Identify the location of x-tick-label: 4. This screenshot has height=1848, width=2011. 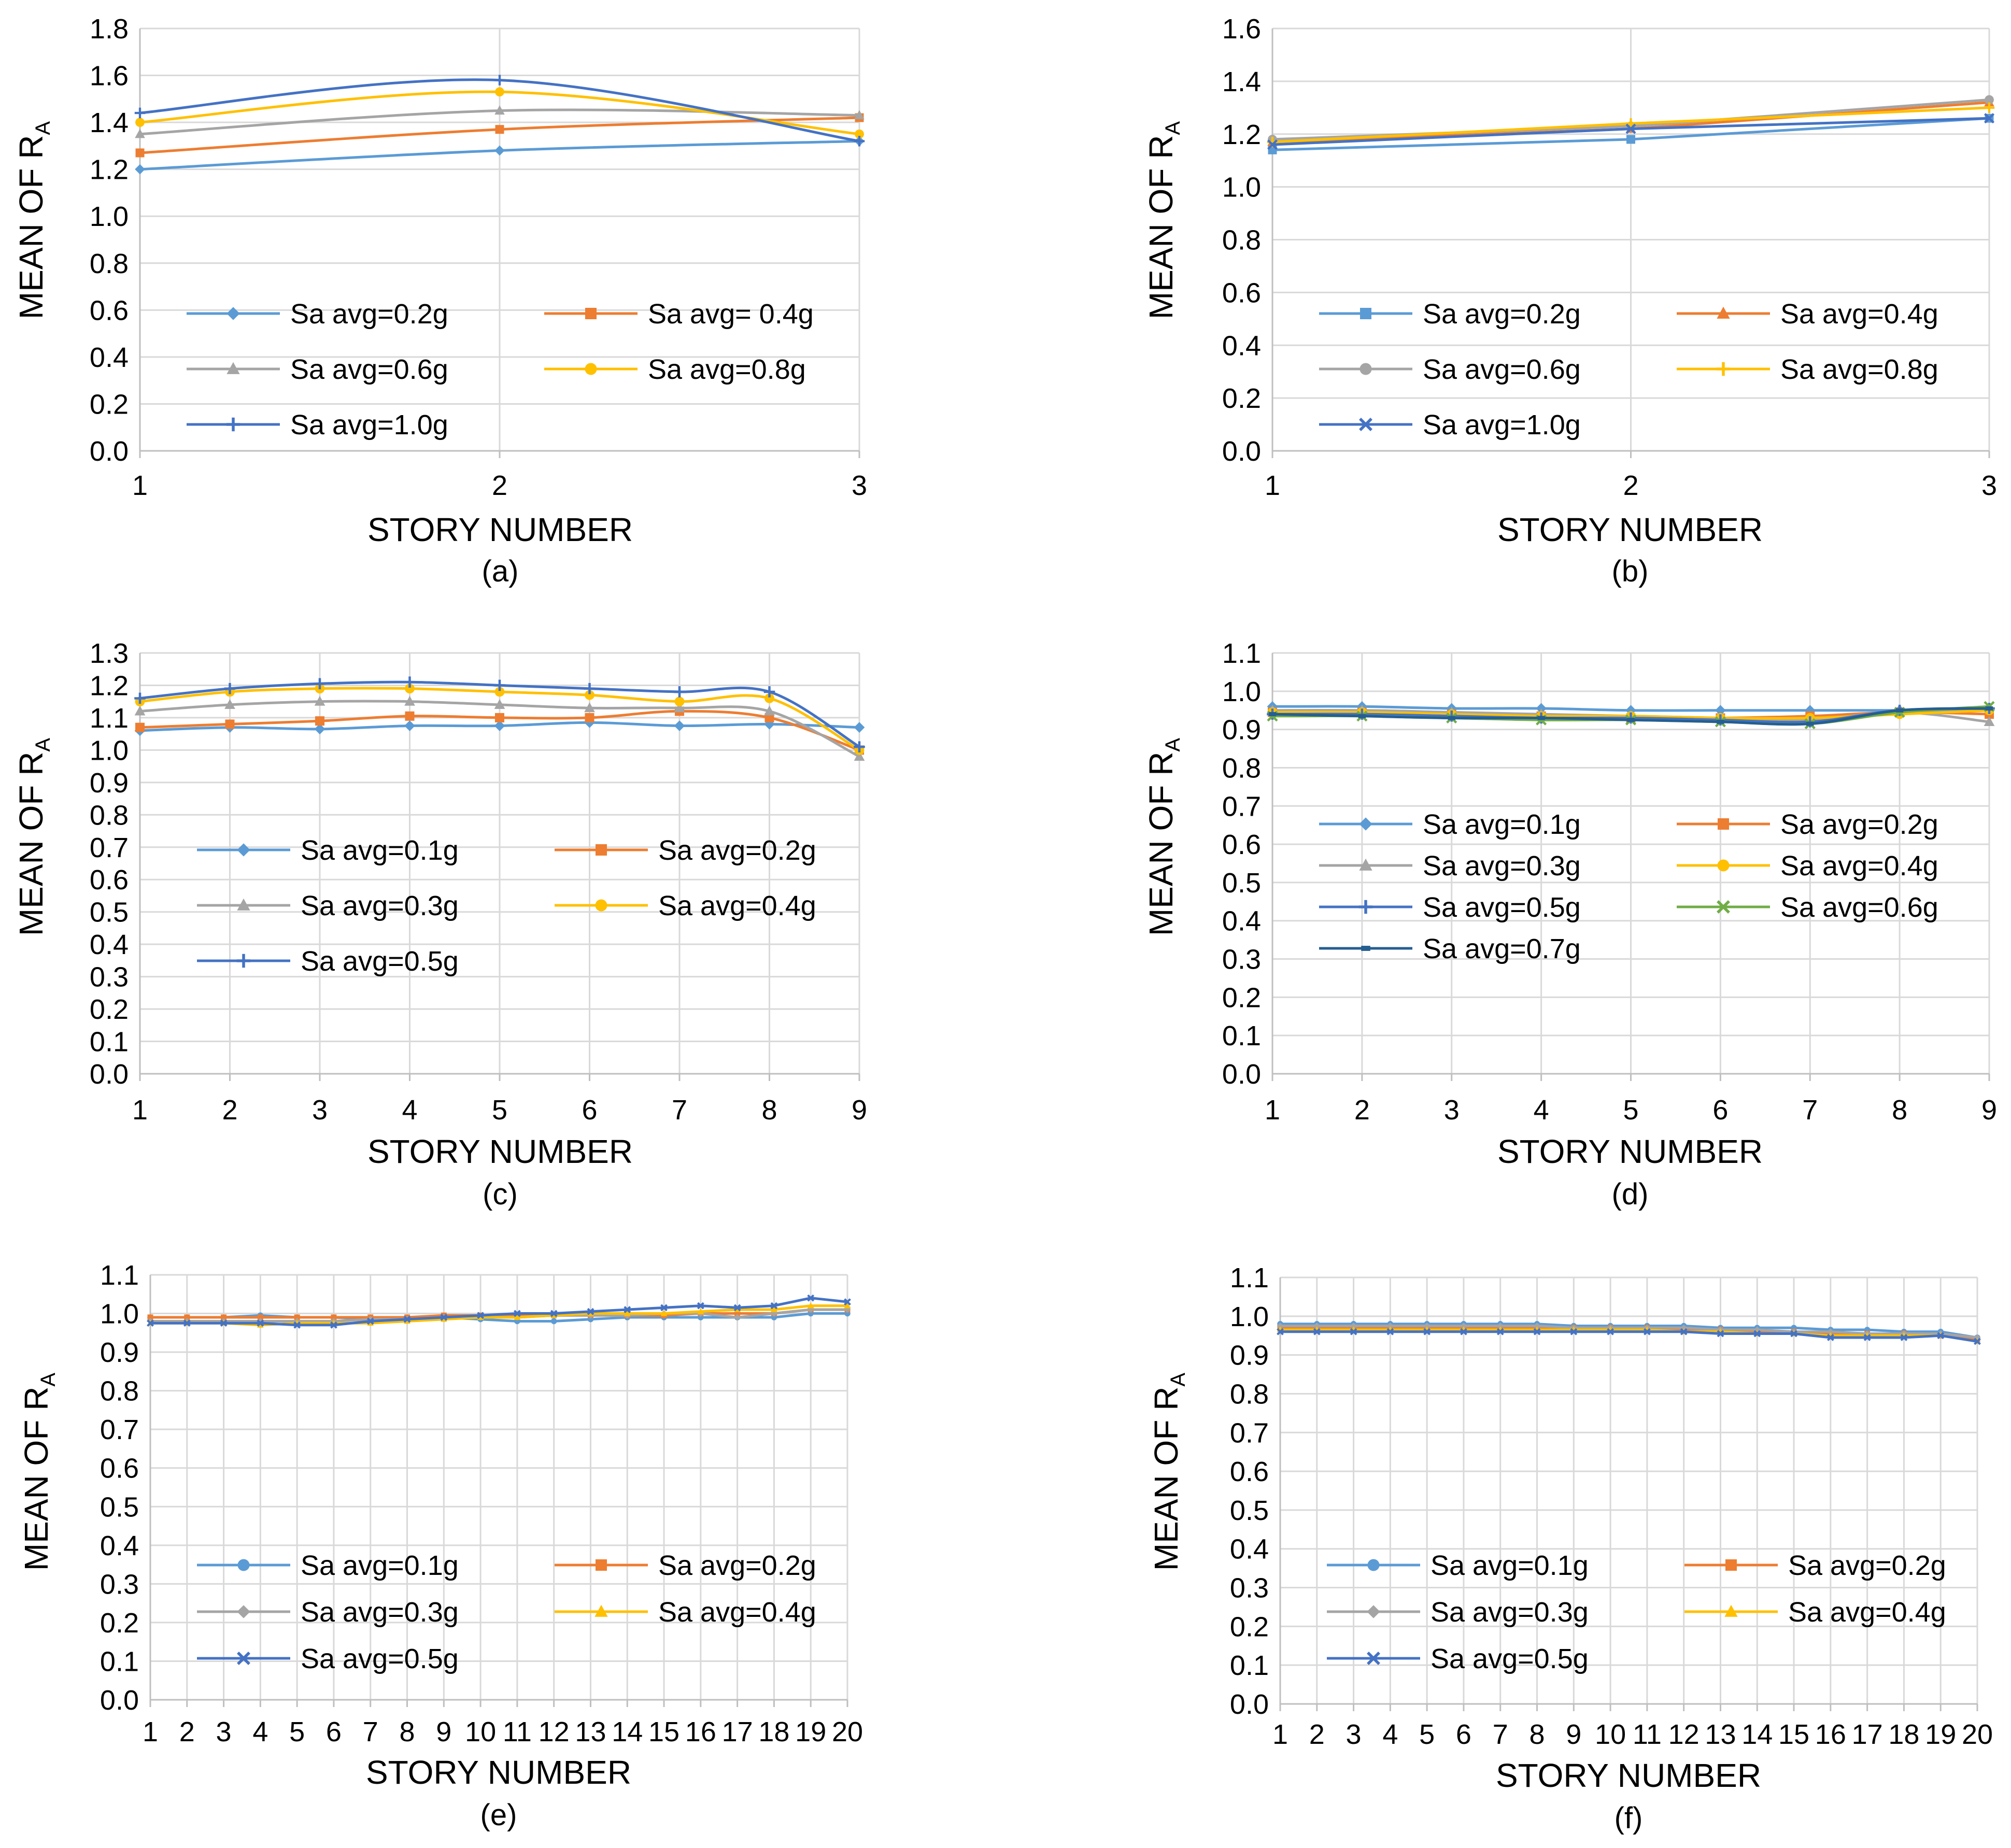
(260, 1731).